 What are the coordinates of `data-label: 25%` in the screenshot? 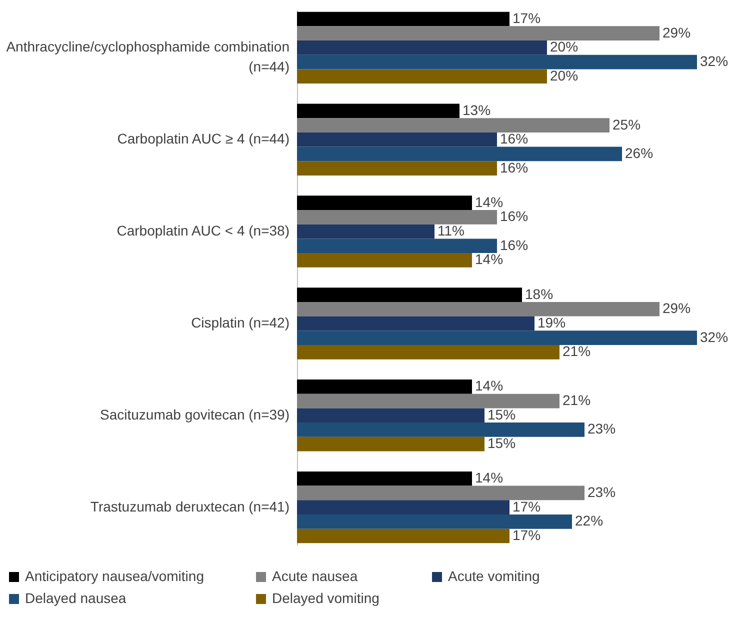 It's located at (626, 124).